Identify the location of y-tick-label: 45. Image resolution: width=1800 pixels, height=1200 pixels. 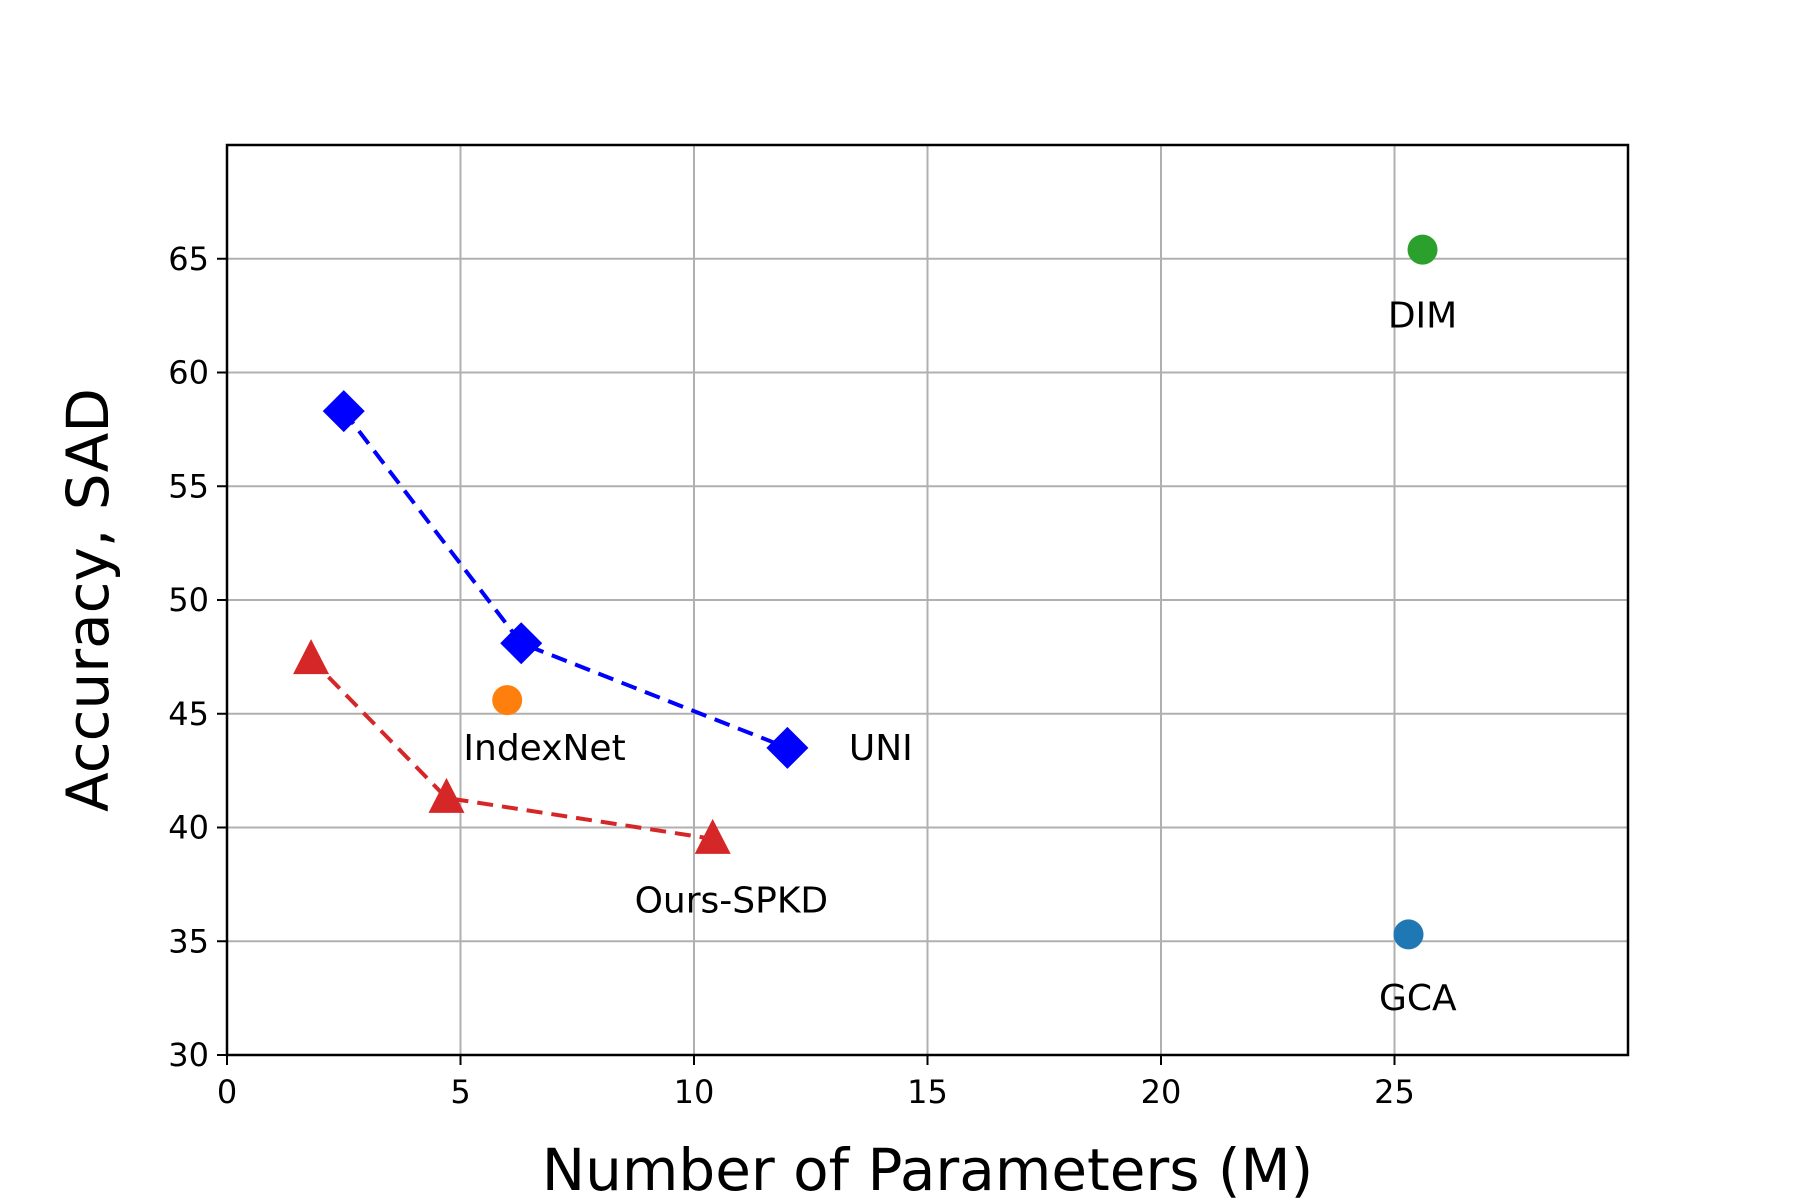
(188, 714).